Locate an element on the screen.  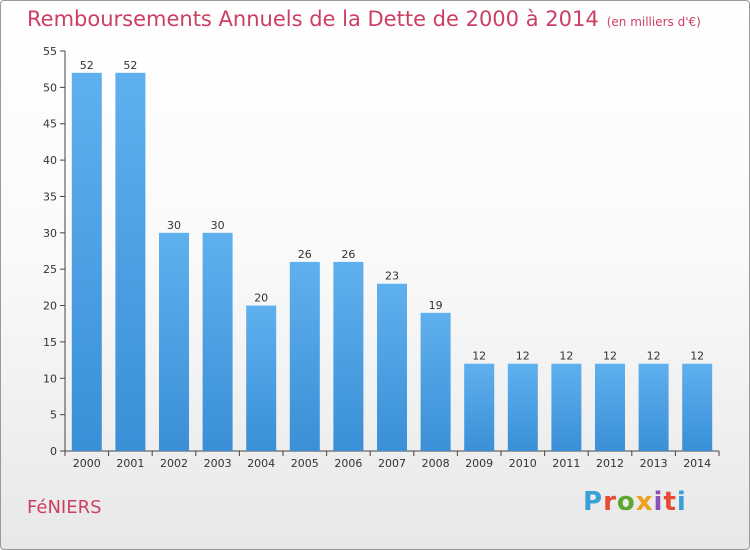
y-tick-label: 50 is located at coordinates (50, 87).